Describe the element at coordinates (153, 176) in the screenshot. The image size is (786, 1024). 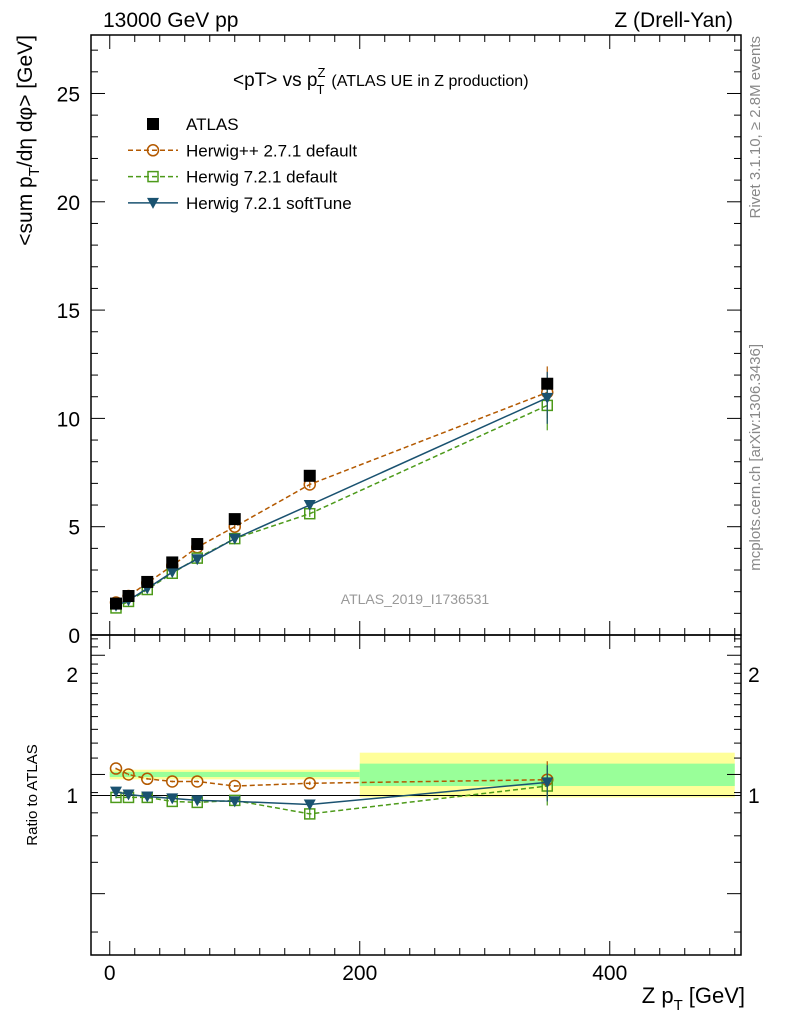
I see `legend-marker-herwig-7-2-1-default` at that location.